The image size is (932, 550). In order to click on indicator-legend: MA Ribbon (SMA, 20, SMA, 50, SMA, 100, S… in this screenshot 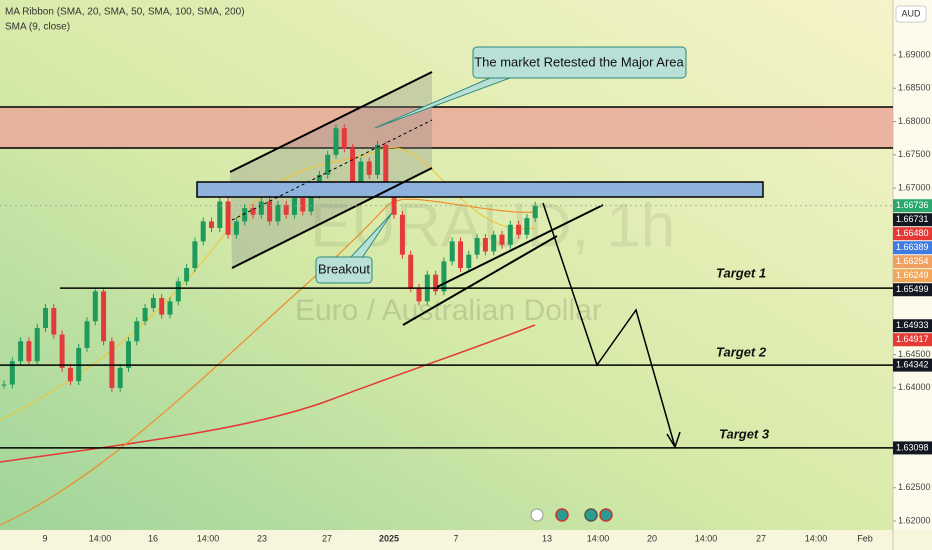, I will do `click(125, 12)`.